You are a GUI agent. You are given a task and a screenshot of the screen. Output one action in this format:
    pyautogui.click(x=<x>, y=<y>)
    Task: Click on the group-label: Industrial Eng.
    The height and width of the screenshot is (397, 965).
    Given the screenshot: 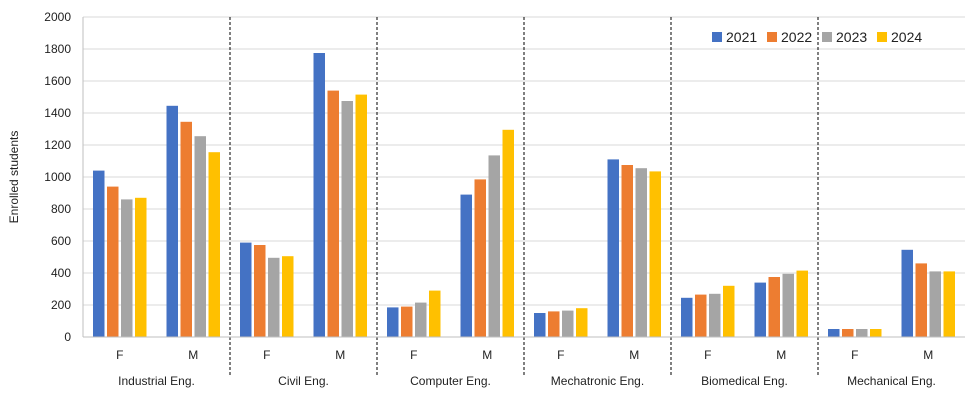 What is the action you would take?
    pyautogui.click(x=156, y=381)
    